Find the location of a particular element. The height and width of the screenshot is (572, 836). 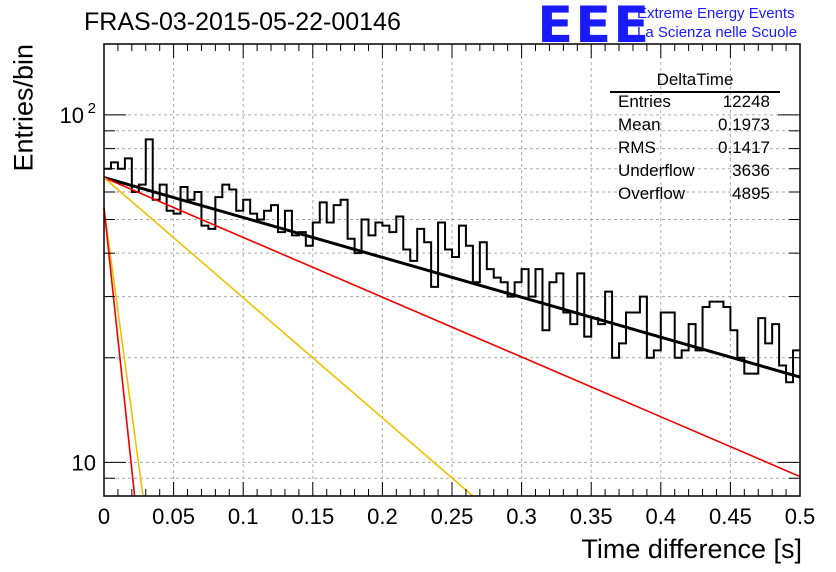

stats-title: DeltaTime is located at coordinates (695, 79).